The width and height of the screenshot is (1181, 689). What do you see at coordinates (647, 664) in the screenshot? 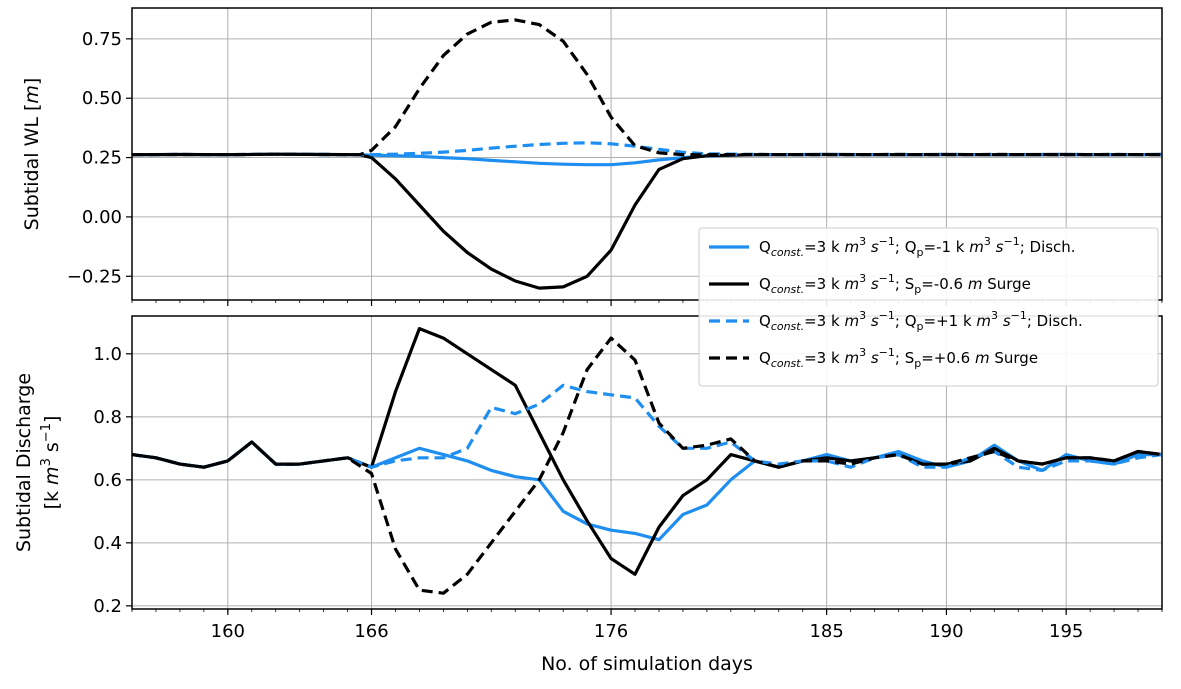
I see `x-axis-label: No. of simulation days` at bounding box center [647, 664].